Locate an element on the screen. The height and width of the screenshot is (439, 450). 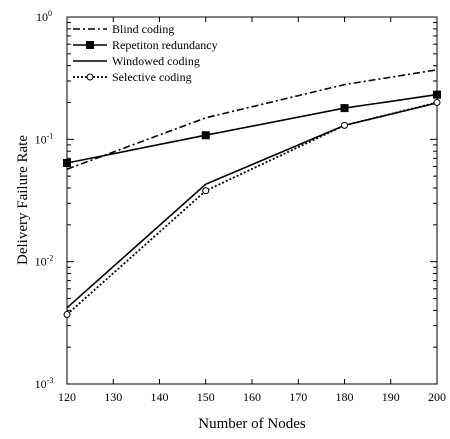
x-tick-label: 120 is located at coordinates (67, 397).